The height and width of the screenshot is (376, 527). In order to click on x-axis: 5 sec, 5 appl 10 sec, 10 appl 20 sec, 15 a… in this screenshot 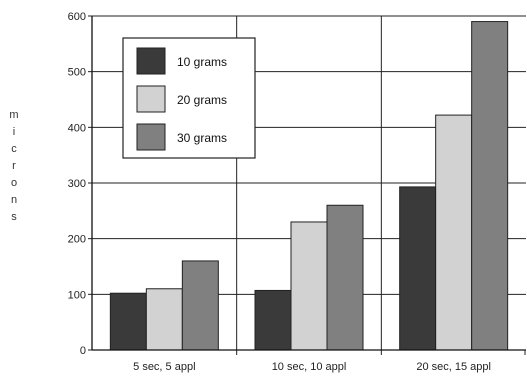, I will do `click(309, 361)`.